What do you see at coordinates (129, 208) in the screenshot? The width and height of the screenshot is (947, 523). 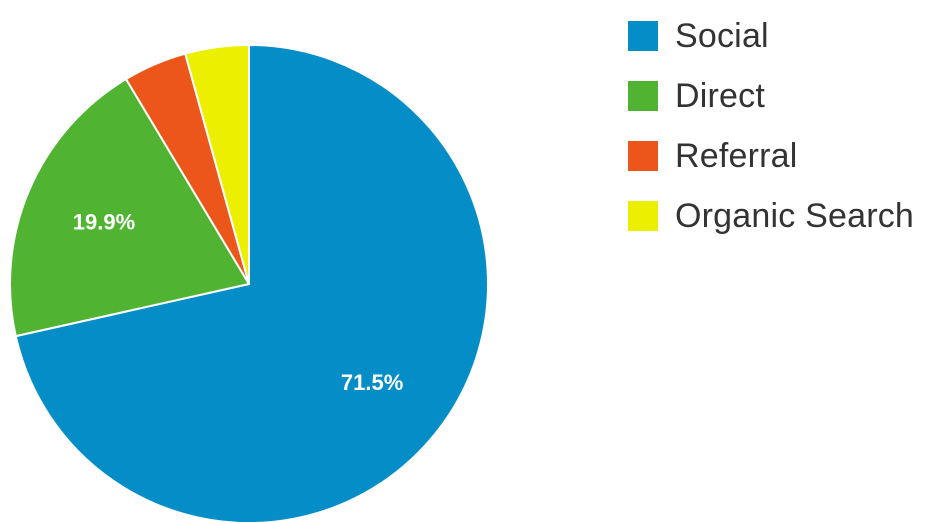 I see `pie-slice-direct` at bounding box center [129, 208].